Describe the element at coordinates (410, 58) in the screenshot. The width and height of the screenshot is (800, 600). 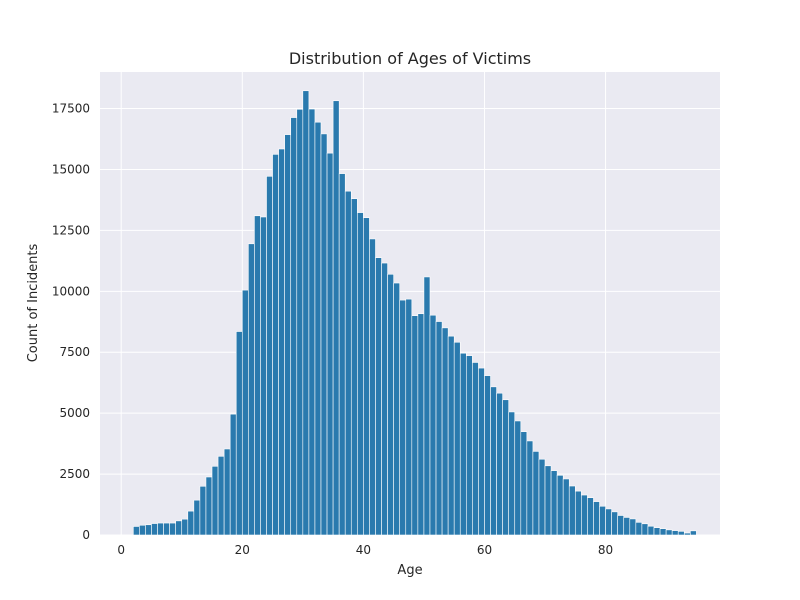
I see `chart-title: Distribution of Ages of Victims` at that location.